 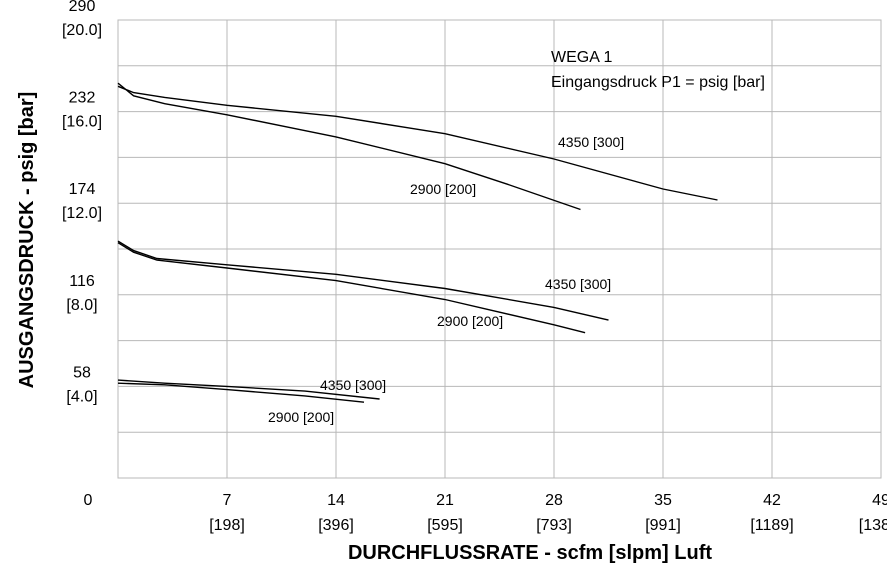 What do you see at coordinates (82, 189) in the screenshot?
I see `y-tick-label: 174` at bounding box center [82, 189].